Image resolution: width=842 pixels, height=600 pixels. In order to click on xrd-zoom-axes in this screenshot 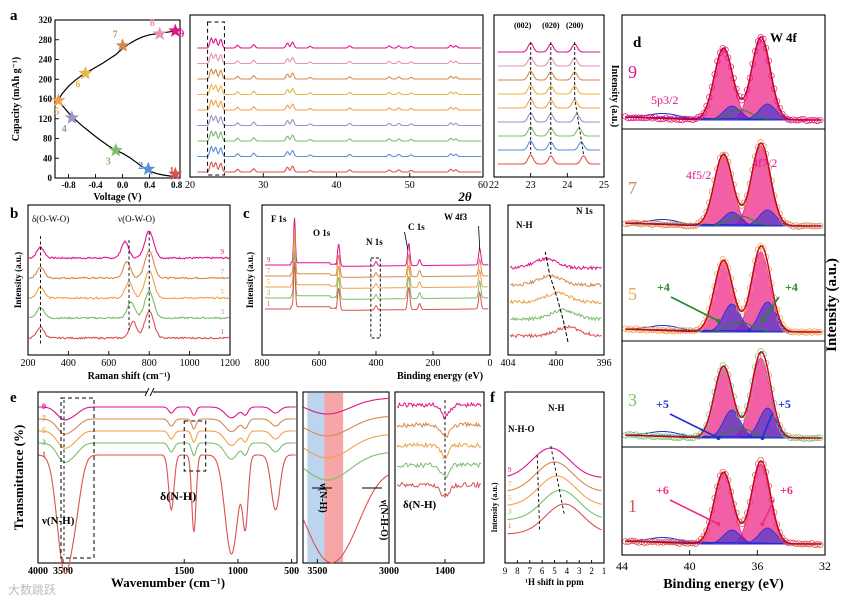, I will do `click(549, 96)`.